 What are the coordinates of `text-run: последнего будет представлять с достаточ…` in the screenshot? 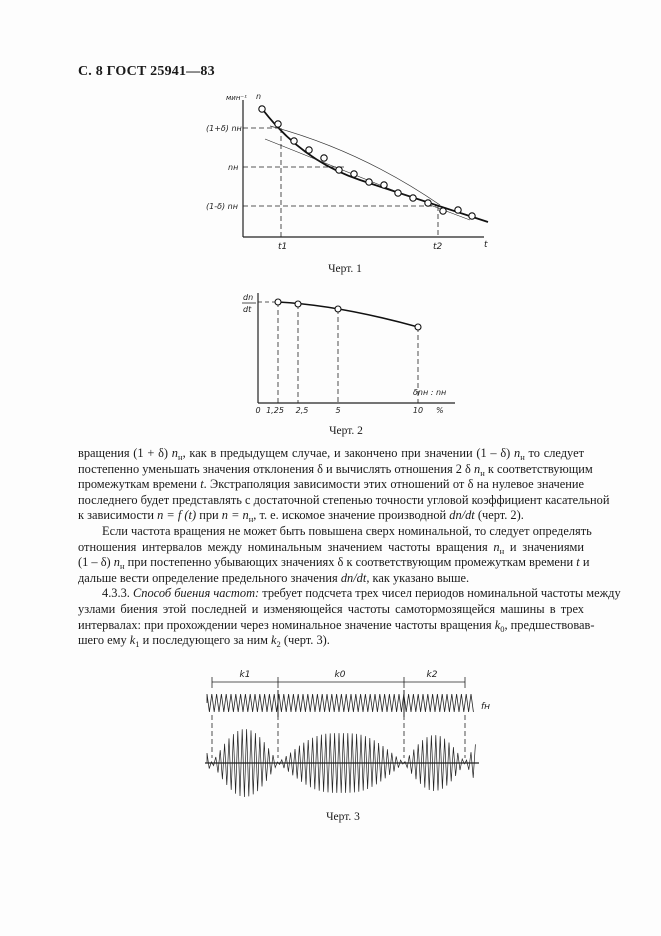 It's located at (344, 499).